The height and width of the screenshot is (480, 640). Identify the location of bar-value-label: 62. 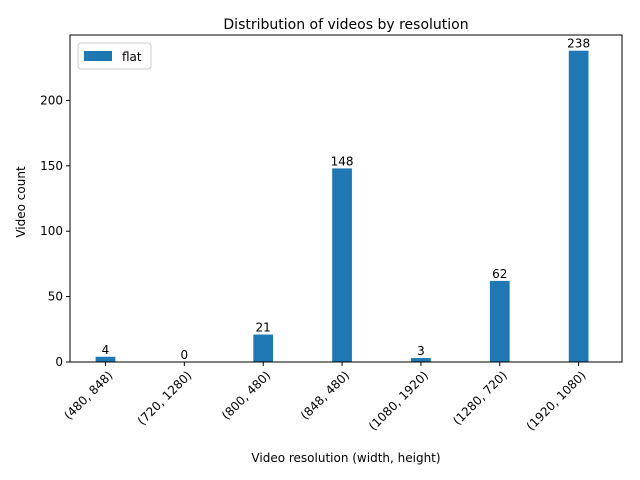
(499, 274).